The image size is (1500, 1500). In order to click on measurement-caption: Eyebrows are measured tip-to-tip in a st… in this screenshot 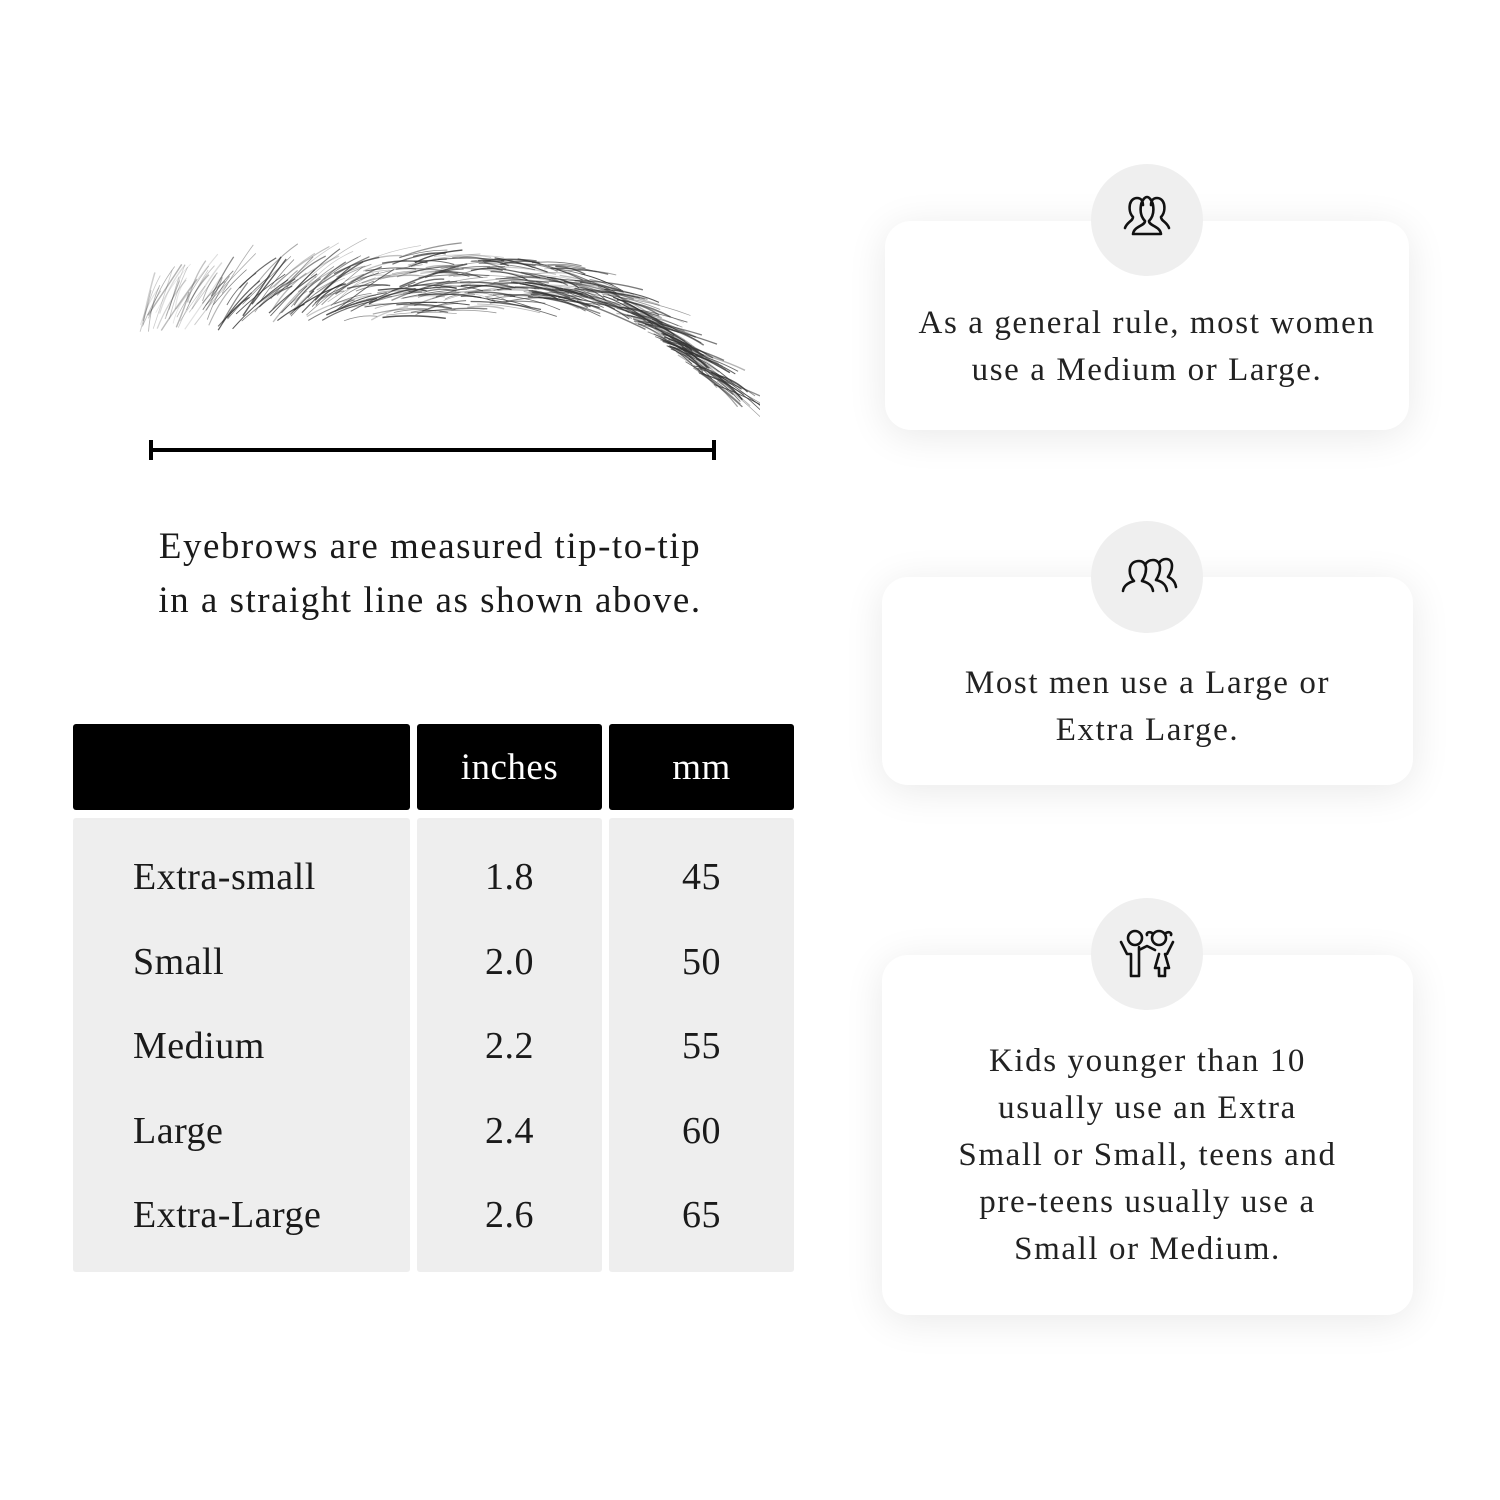, I will do `click(430, 573)`.